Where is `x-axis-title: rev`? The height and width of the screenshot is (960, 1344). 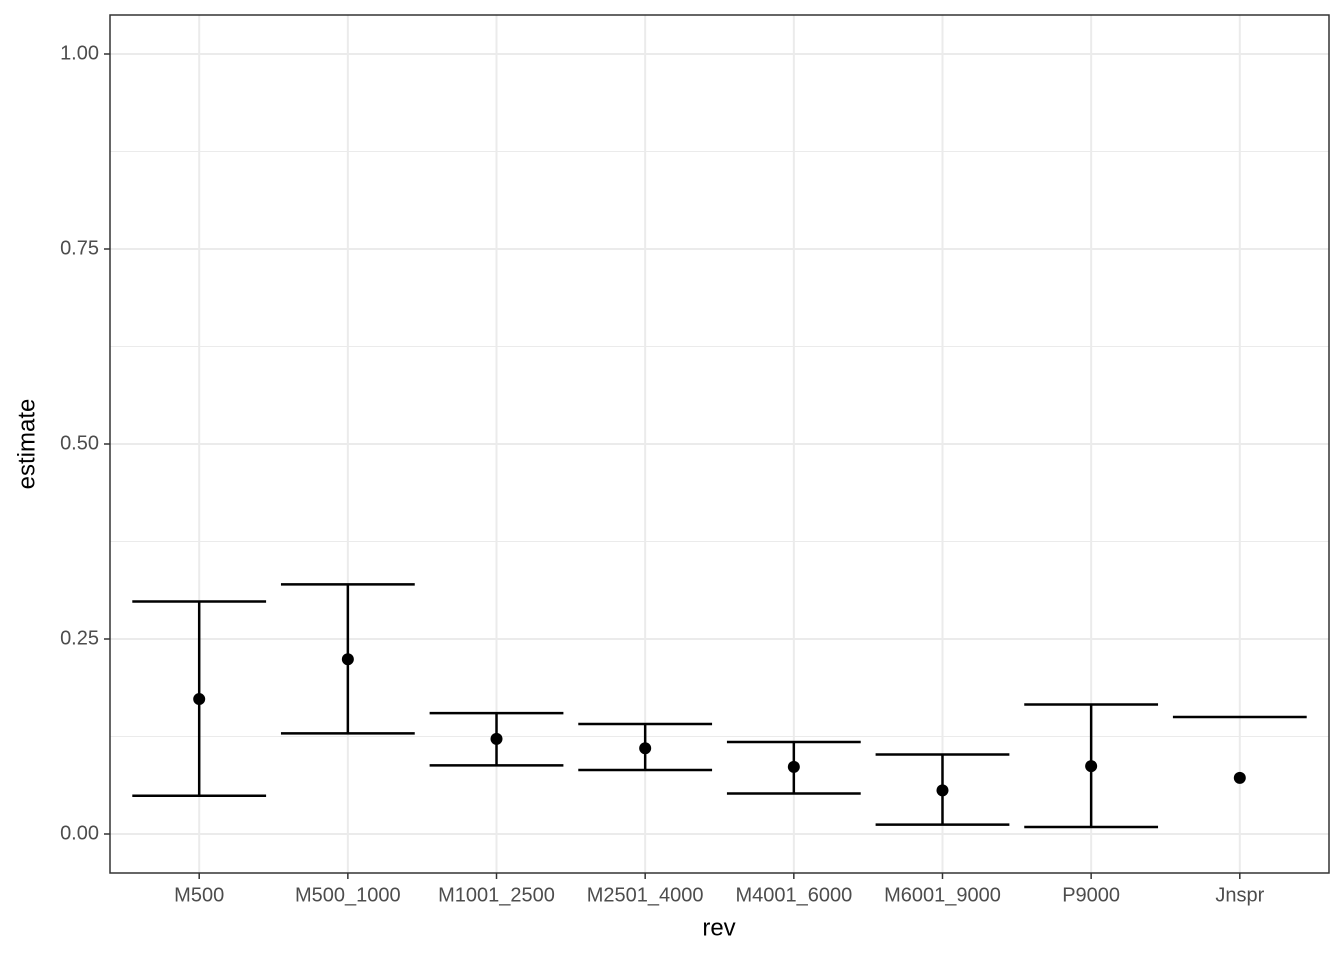 x-axis-title: rev is located at coordinates (718, 927).